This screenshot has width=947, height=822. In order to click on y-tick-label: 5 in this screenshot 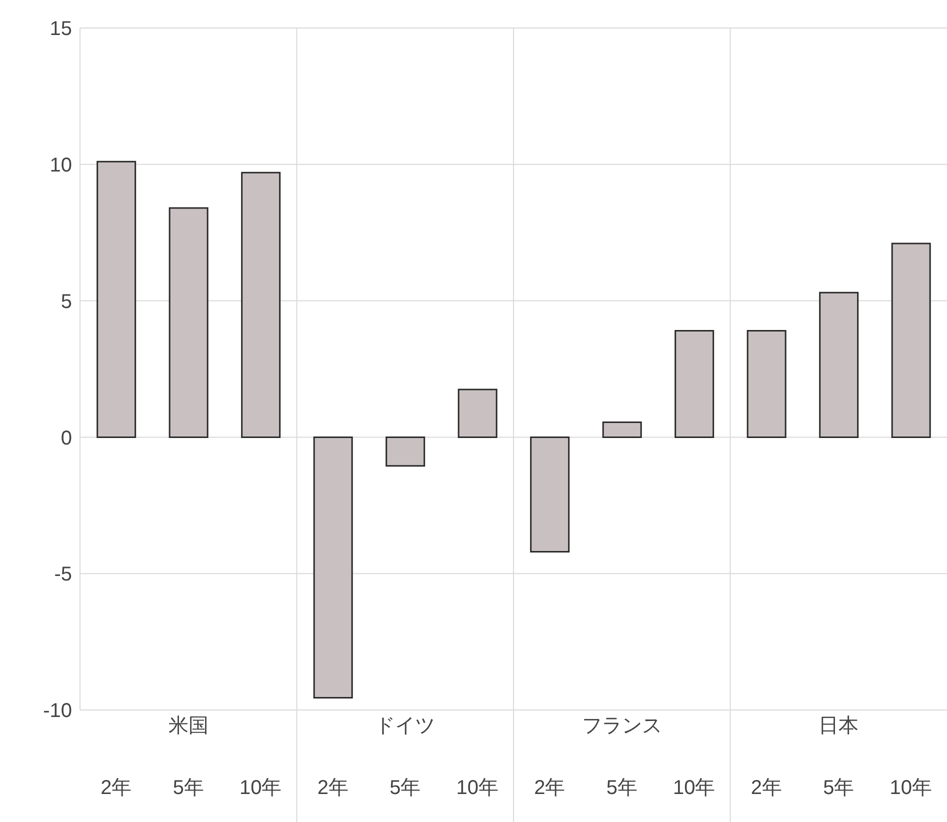, I will do `click(66, 301)`.